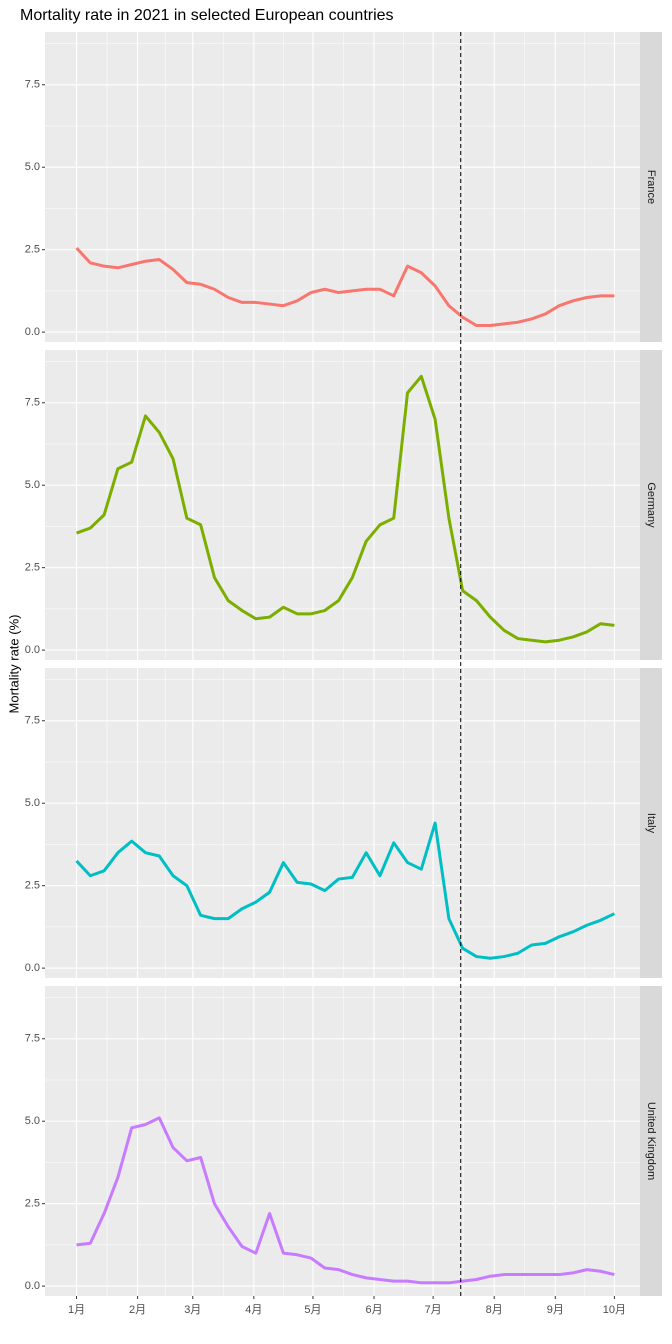 This screenshot has width=672, height=1344. I want to click on x-tick-label: 7月, so click(433, 1310).